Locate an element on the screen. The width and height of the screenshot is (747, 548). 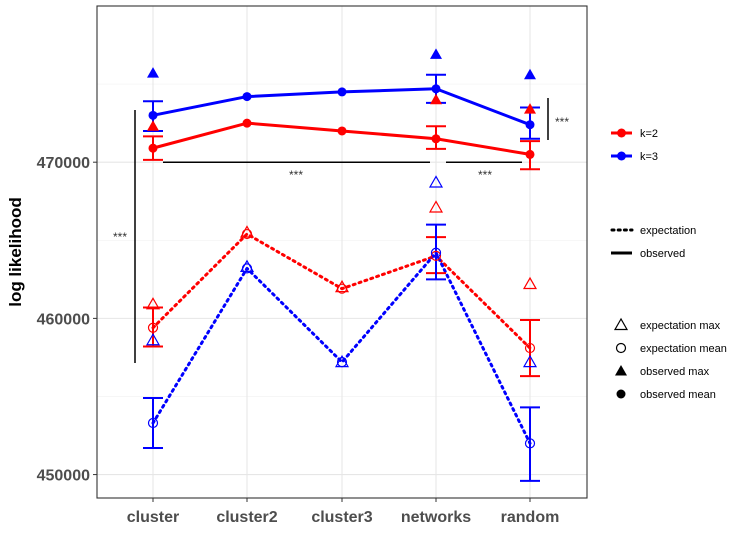
y-tick-label: 470000 is located at coordinates (63, 163).